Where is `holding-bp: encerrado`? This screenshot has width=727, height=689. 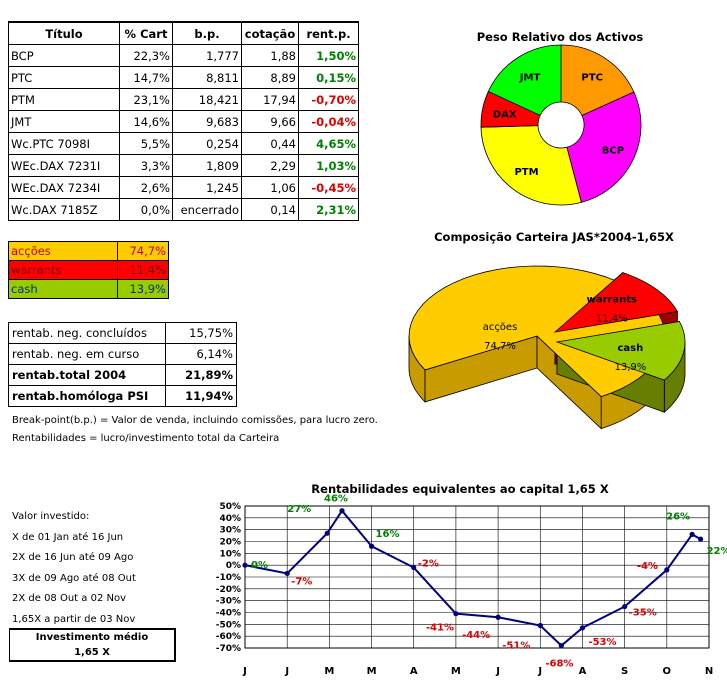
holding-bp: encerrado is located at coordinates (207, 209).